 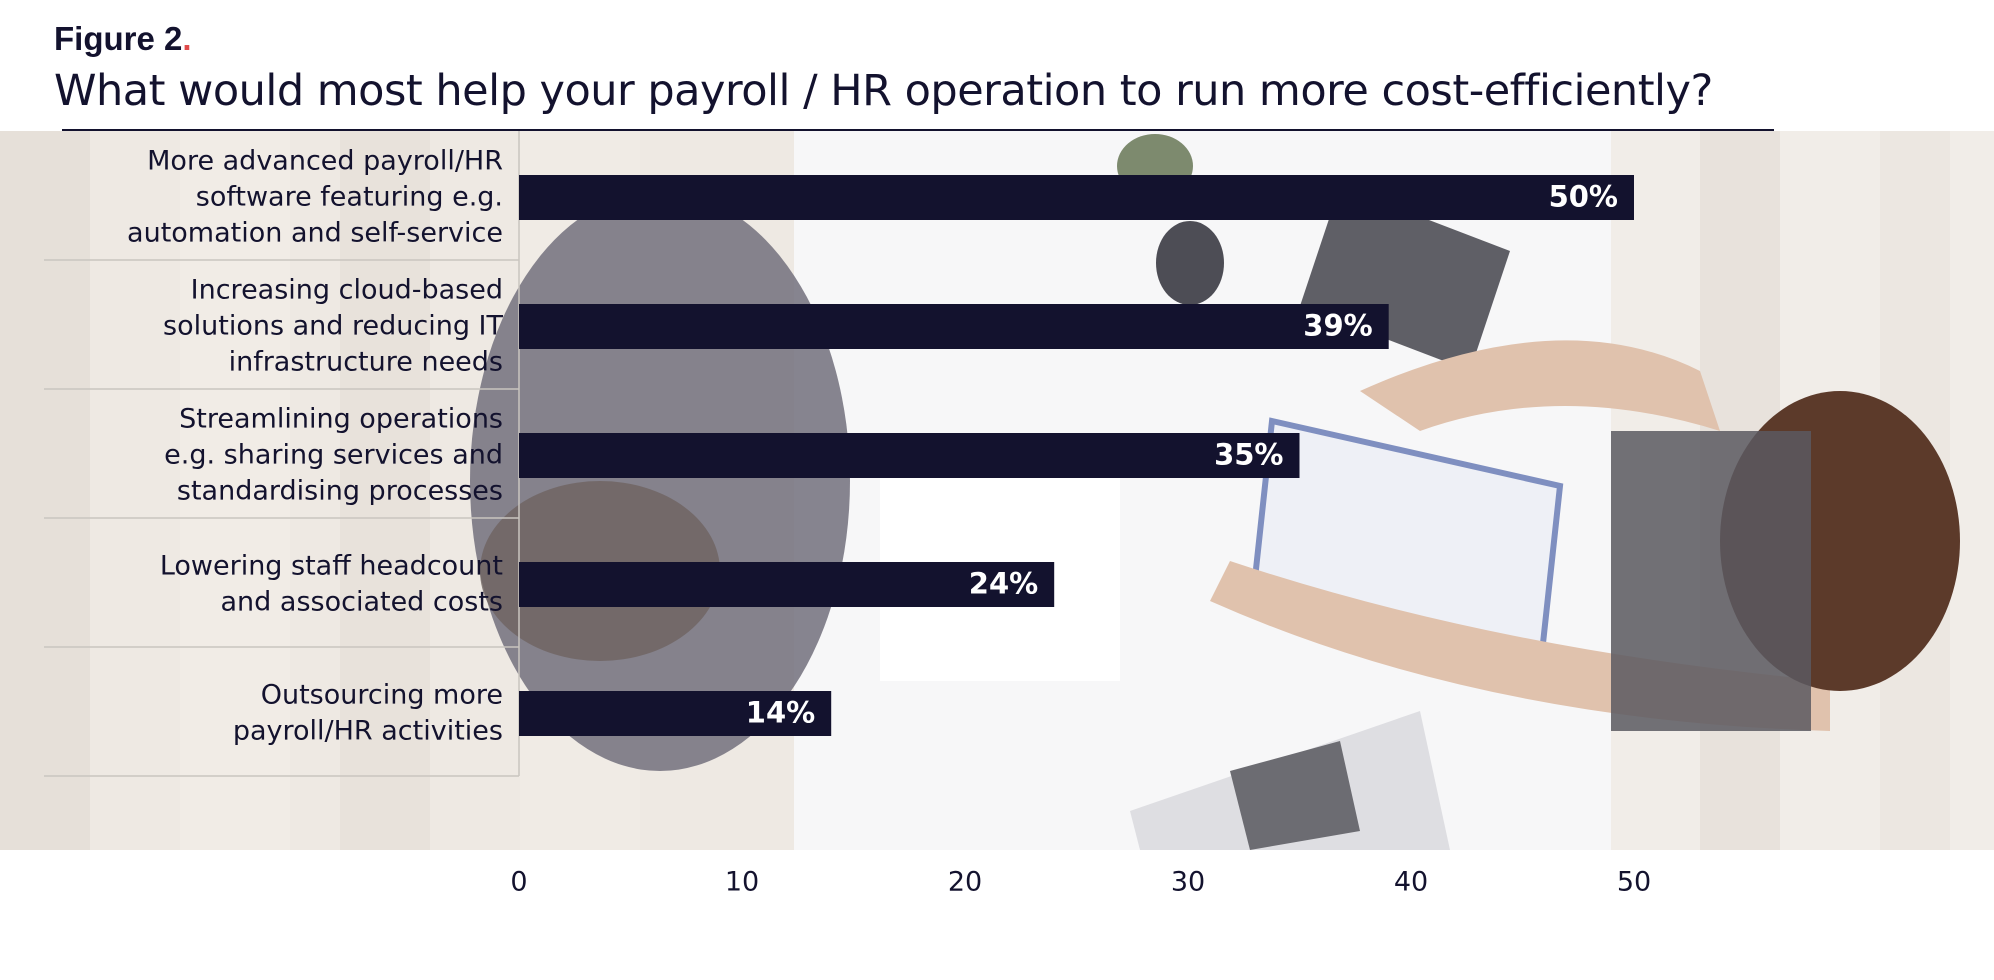 I want to click on bar-value-label: 24%, so click(x=1003, y=584).